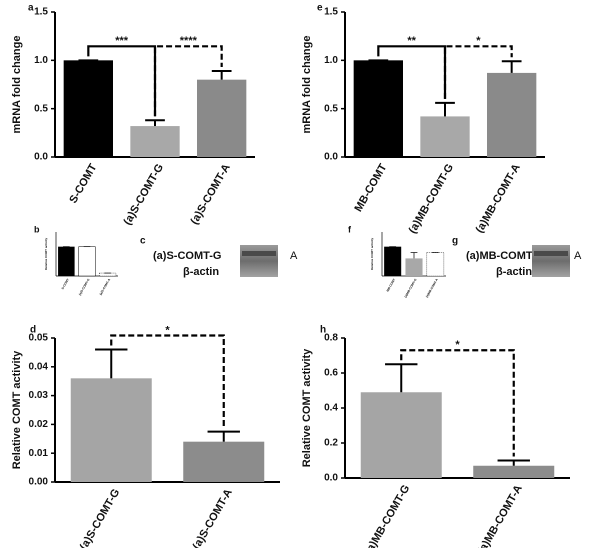  What do you see at coordinates (187, 256) in the screenshot?
I see `blot-label: (a)S-COMT-G` at bounding box center [187, 256].